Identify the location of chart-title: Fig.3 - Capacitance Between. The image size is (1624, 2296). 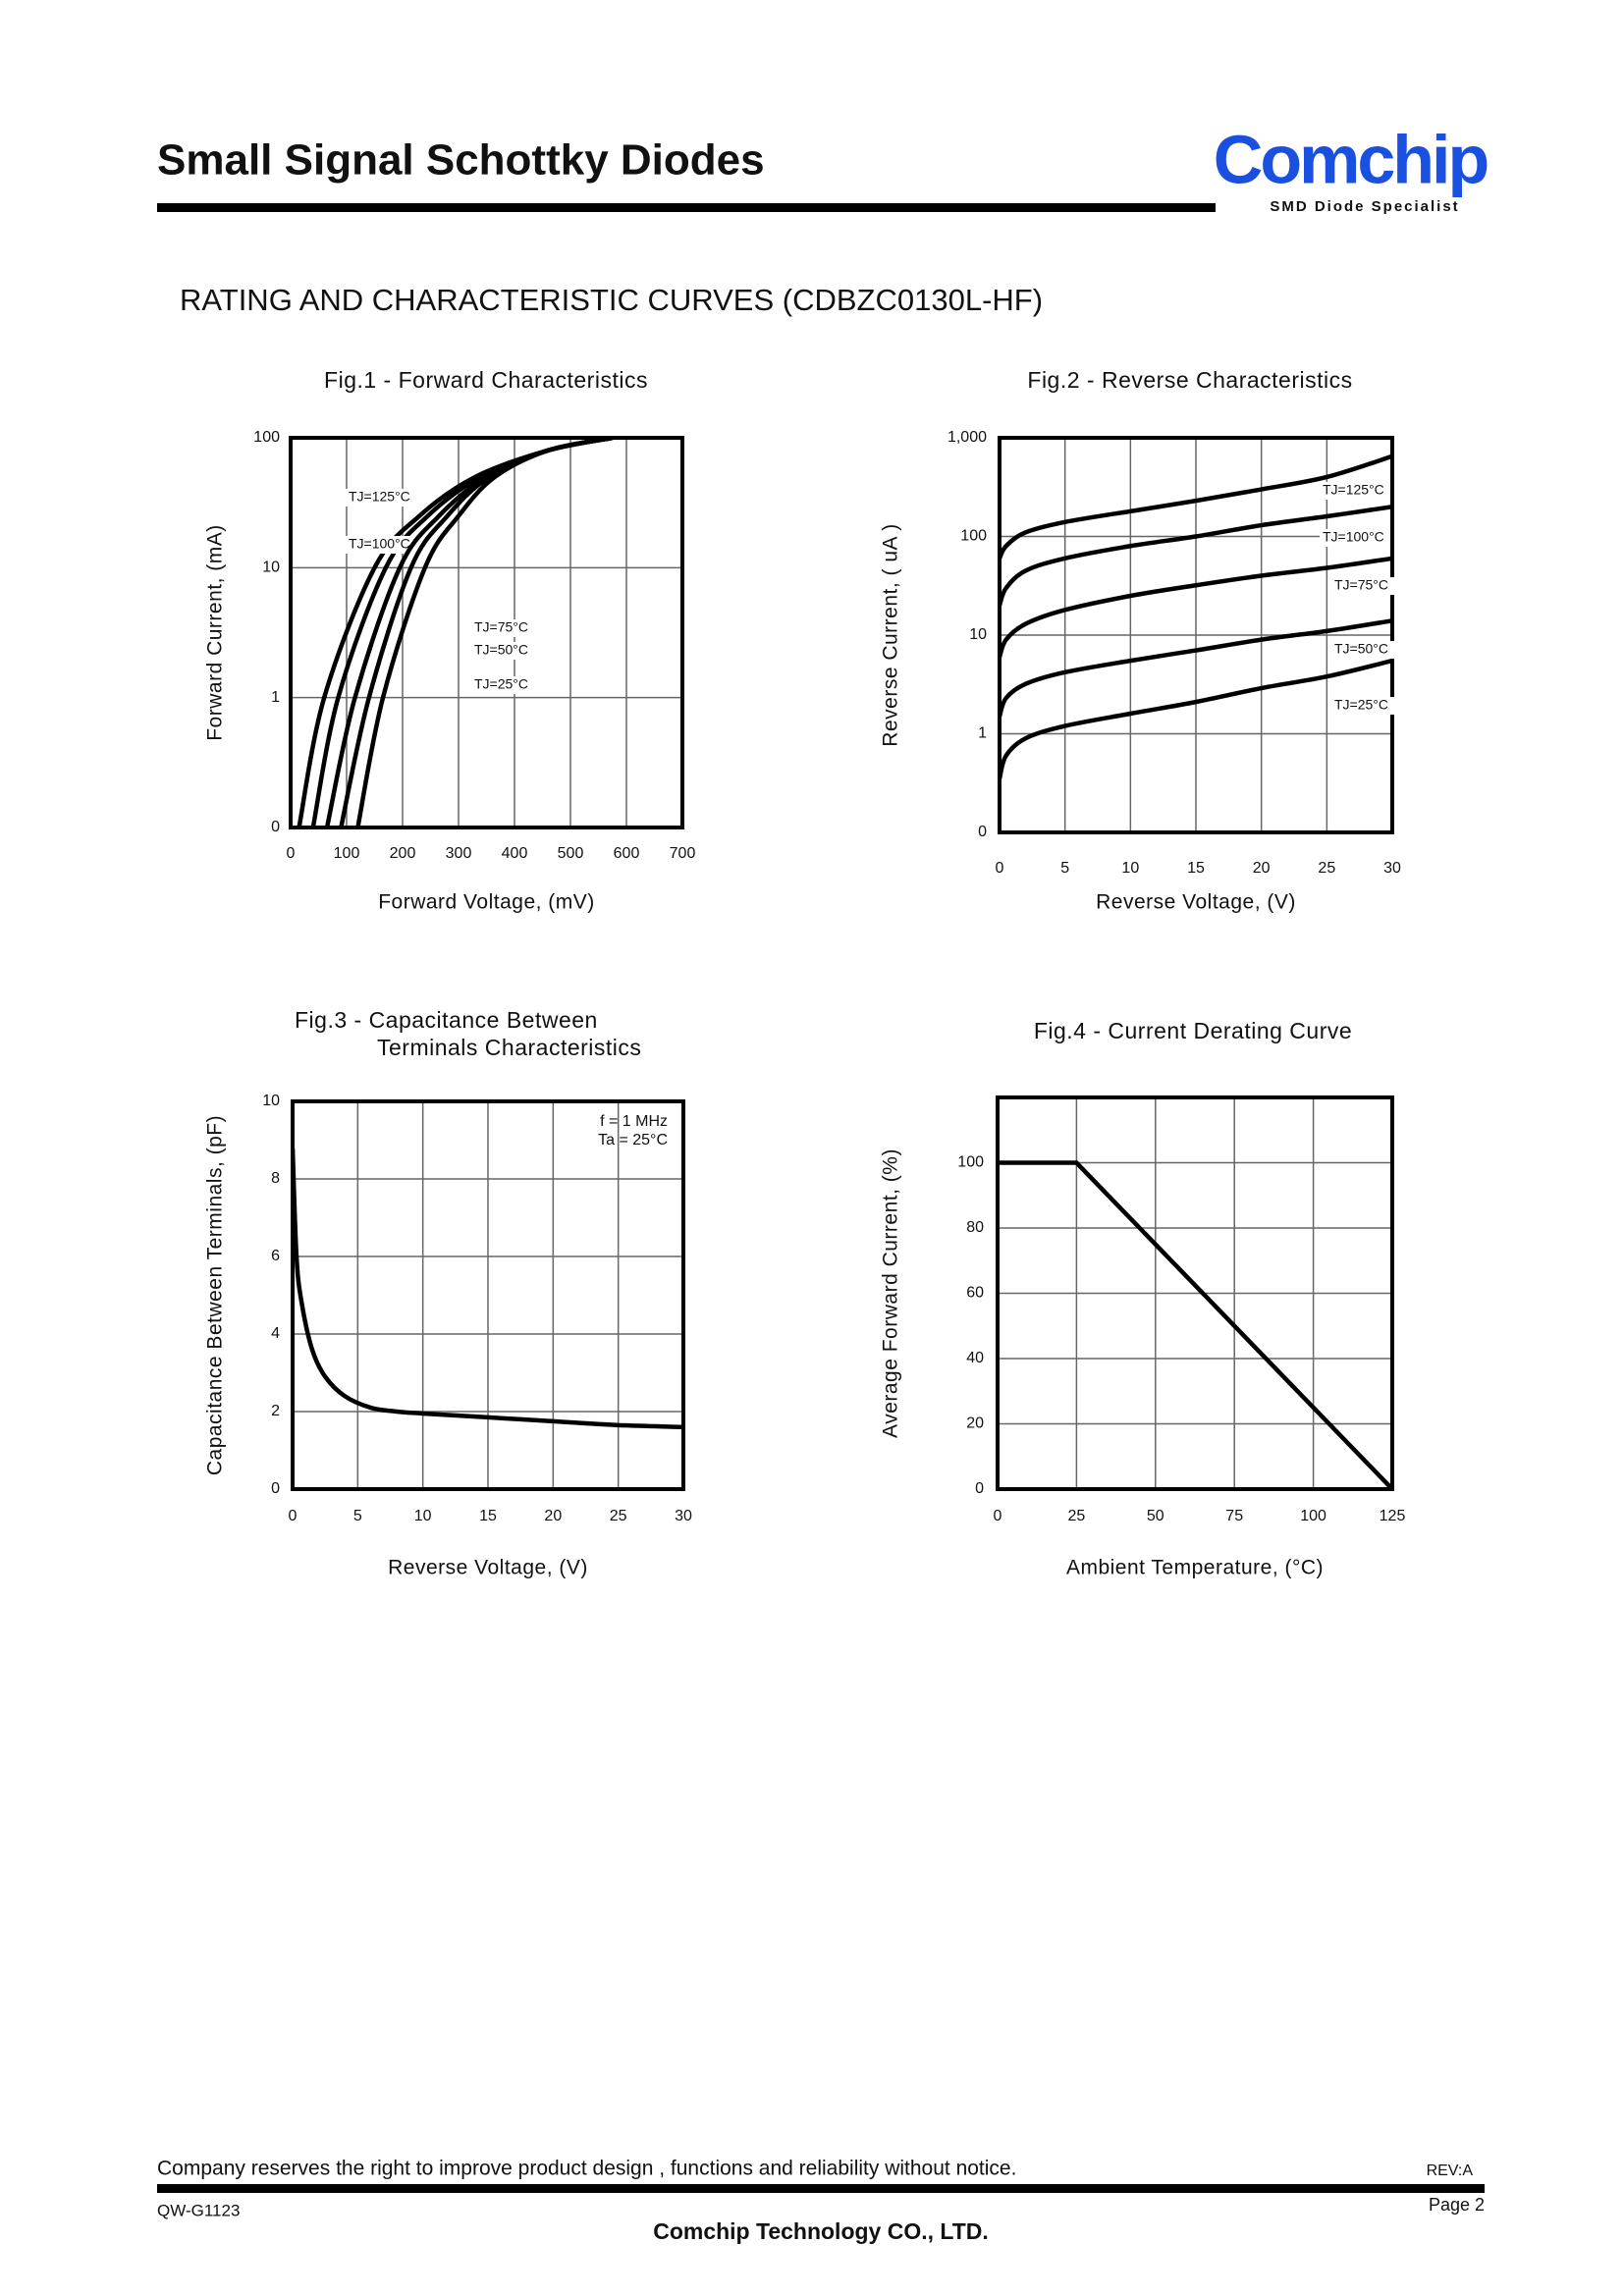
(446, 1020).